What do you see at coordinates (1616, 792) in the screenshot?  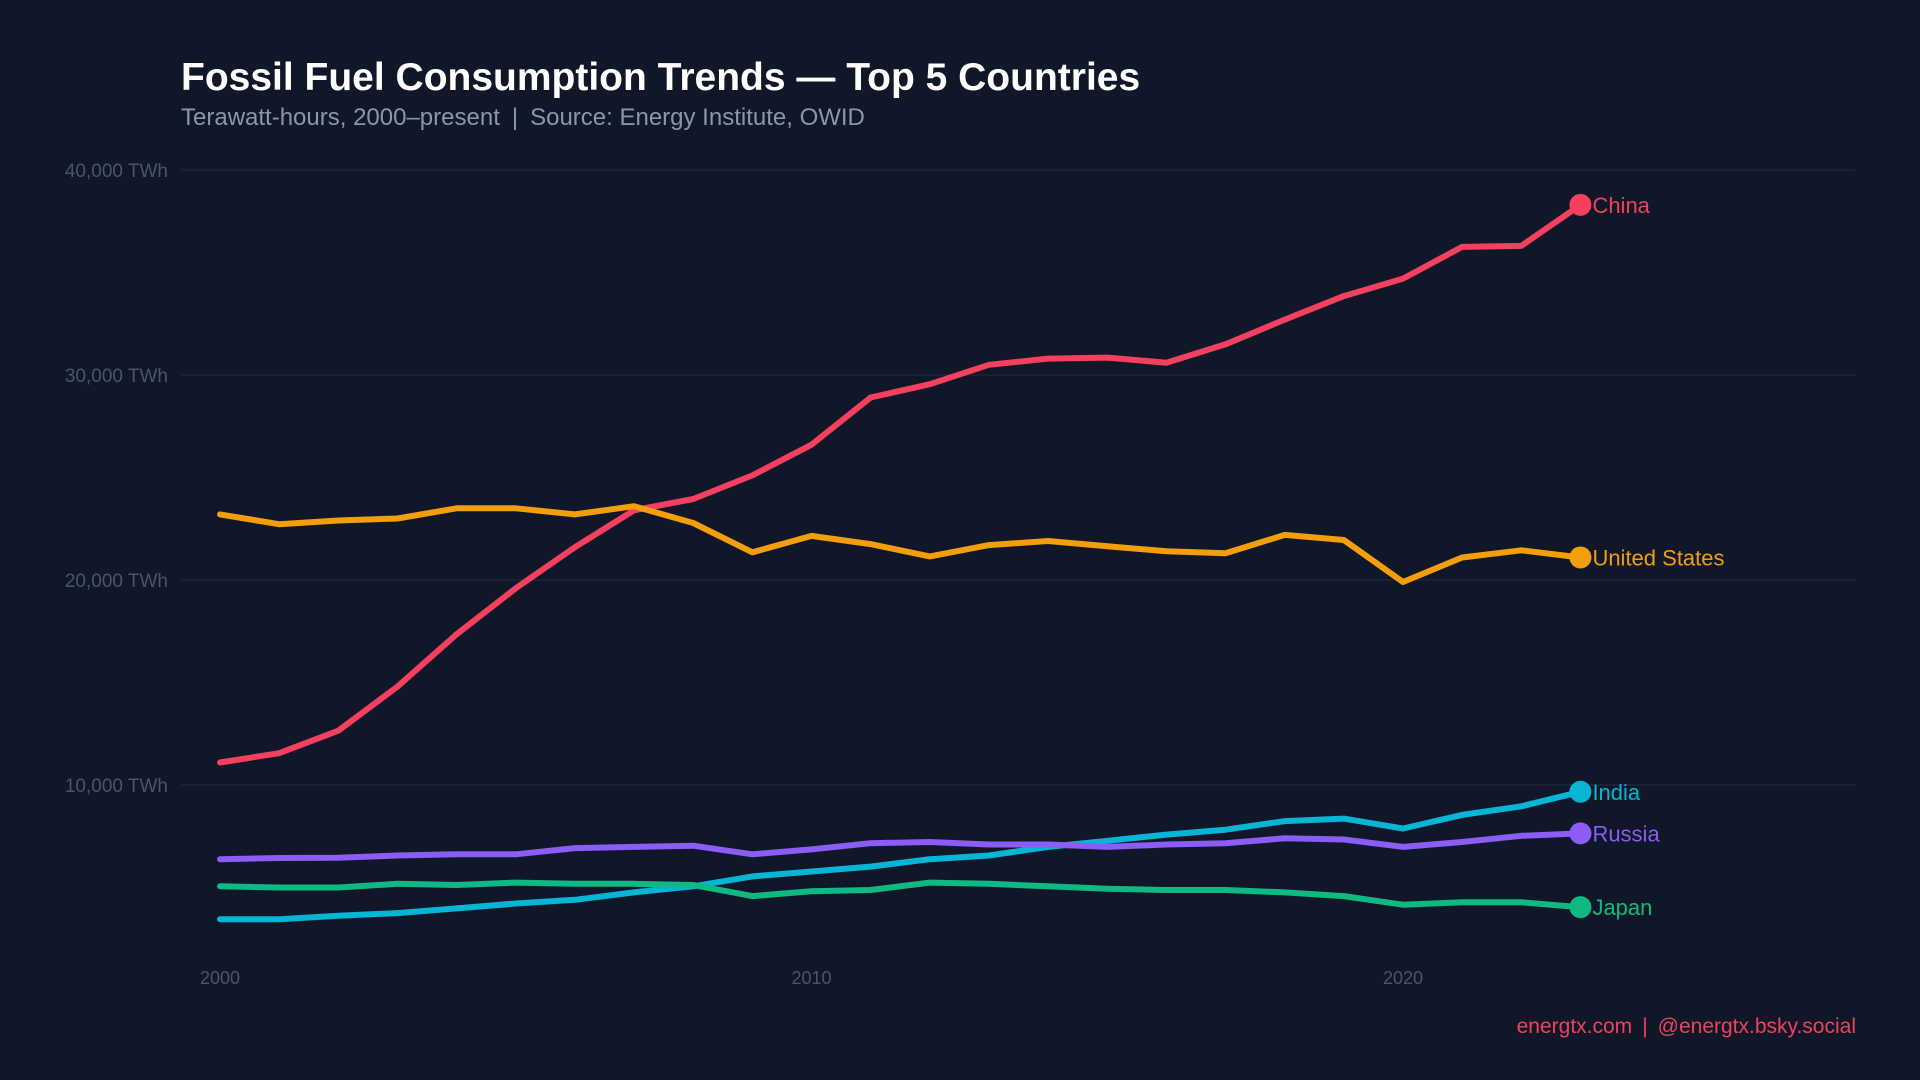 I see `series-label-india: India` at bounding box center [1616, 792].